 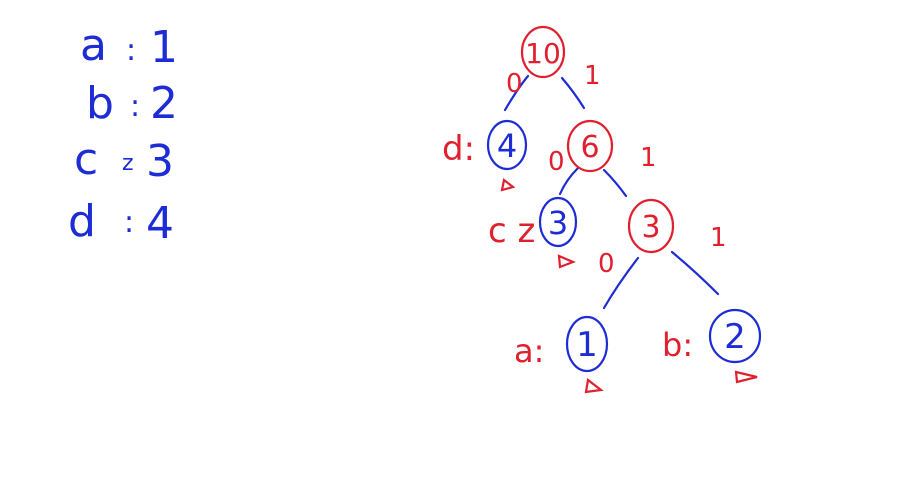 What do you see at coordinates (621, 283) in the screenshot?
I see `edge-n3i-a` at bounding box center [621, 283].